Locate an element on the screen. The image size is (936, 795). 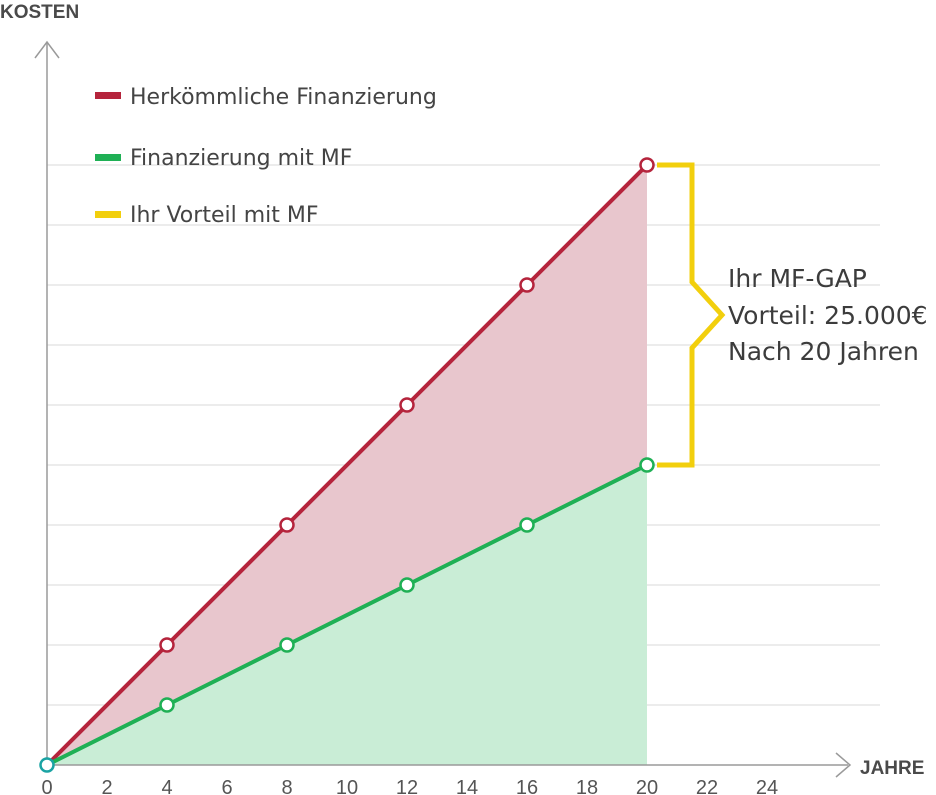
x-tick-label: 0 is located at coordinates (46, 786).